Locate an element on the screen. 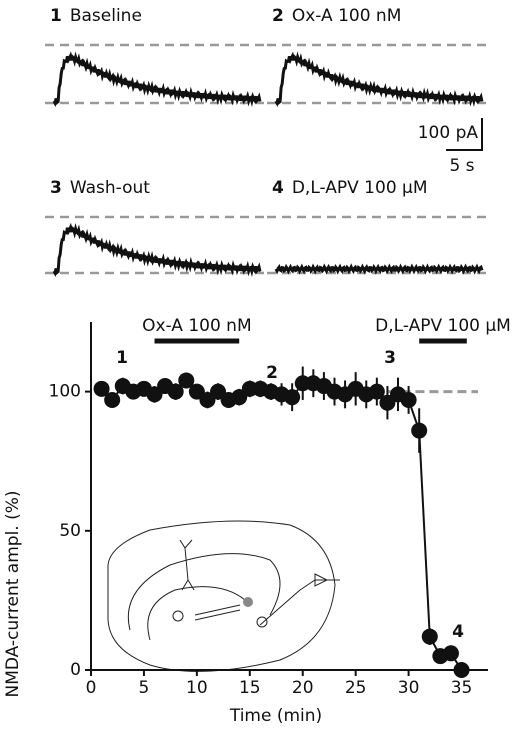 This screenshot has width=529, height=733. trace-label: 2 Ox-A 100 nM is located at coordinates (336, 16).